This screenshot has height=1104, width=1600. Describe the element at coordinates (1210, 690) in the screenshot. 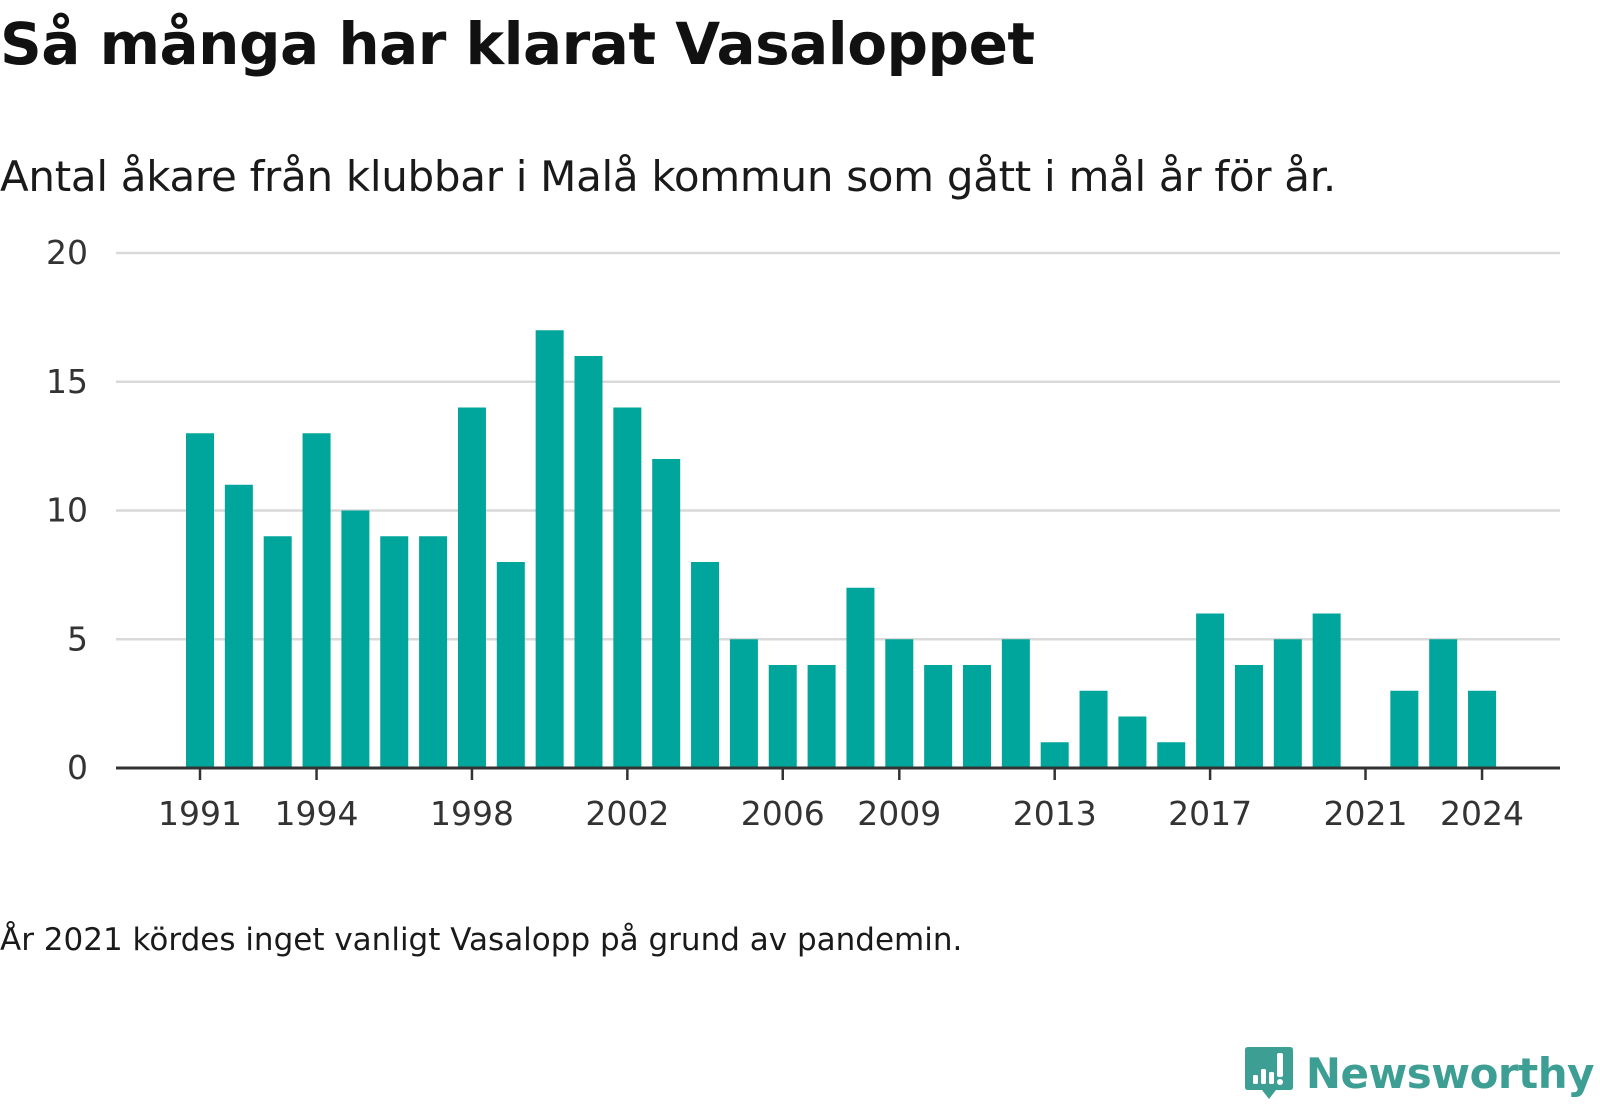

I see `bar-2017` at that location.